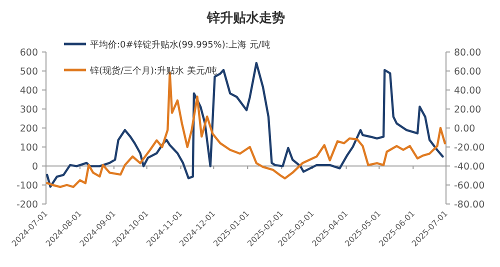  Describe the element at coordinates (469, 205) in the screenshot. I see `y2-tick-label: -80.00` at that location.